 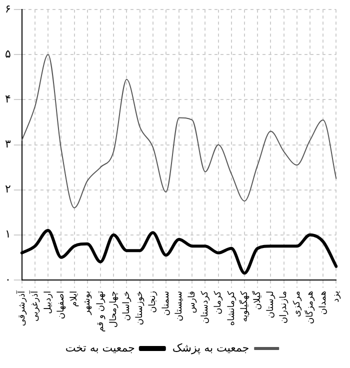 What do you see at coordinates (75, 298) in the screenshot?
I see `x-tick-label: ایلام` at bounding box center [75, 298].